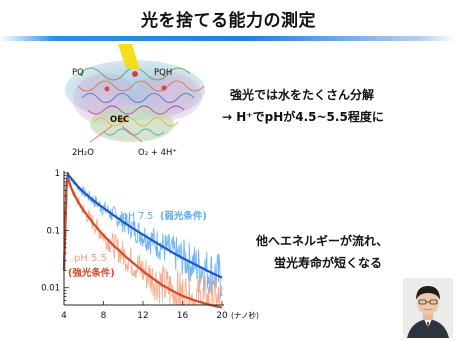 This screenshot has width=457, height=340. What do you see at coordinates (157, 153) in the screenshot?
I see `label-oxygen-protons: O₂ + 4H⁺` at bounding box center [157, 153].